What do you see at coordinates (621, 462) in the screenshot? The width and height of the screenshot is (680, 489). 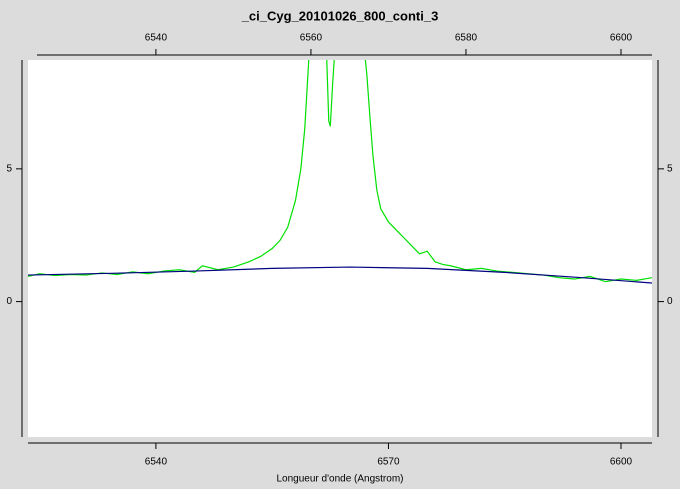 I see `x-tick-label: 6600` at bounding box center [621, 462].